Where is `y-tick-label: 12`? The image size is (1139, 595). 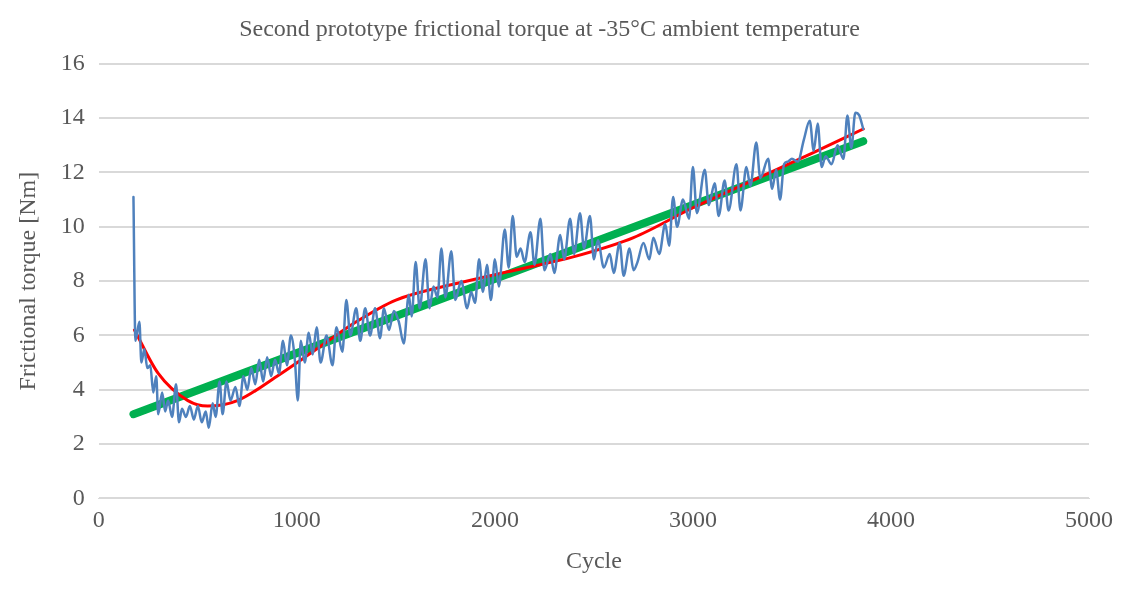 y-tick-label: 12 is located at coordinates (72, 170).